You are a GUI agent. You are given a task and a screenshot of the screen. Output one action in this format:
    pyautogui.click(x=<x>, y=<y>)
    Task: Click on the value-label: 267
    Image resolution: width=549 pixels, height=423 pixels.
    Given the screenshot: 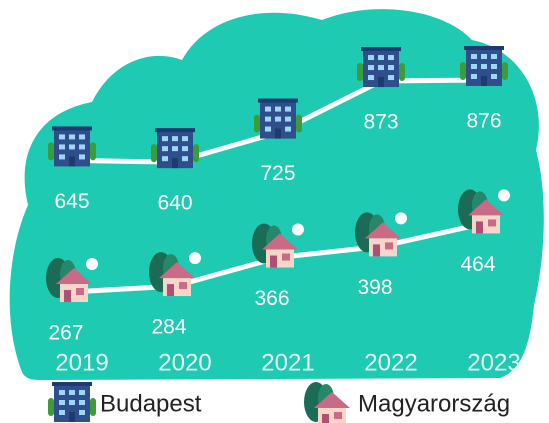 What is the action you would take?
    pyautogui.click(x=65, y=333)
    